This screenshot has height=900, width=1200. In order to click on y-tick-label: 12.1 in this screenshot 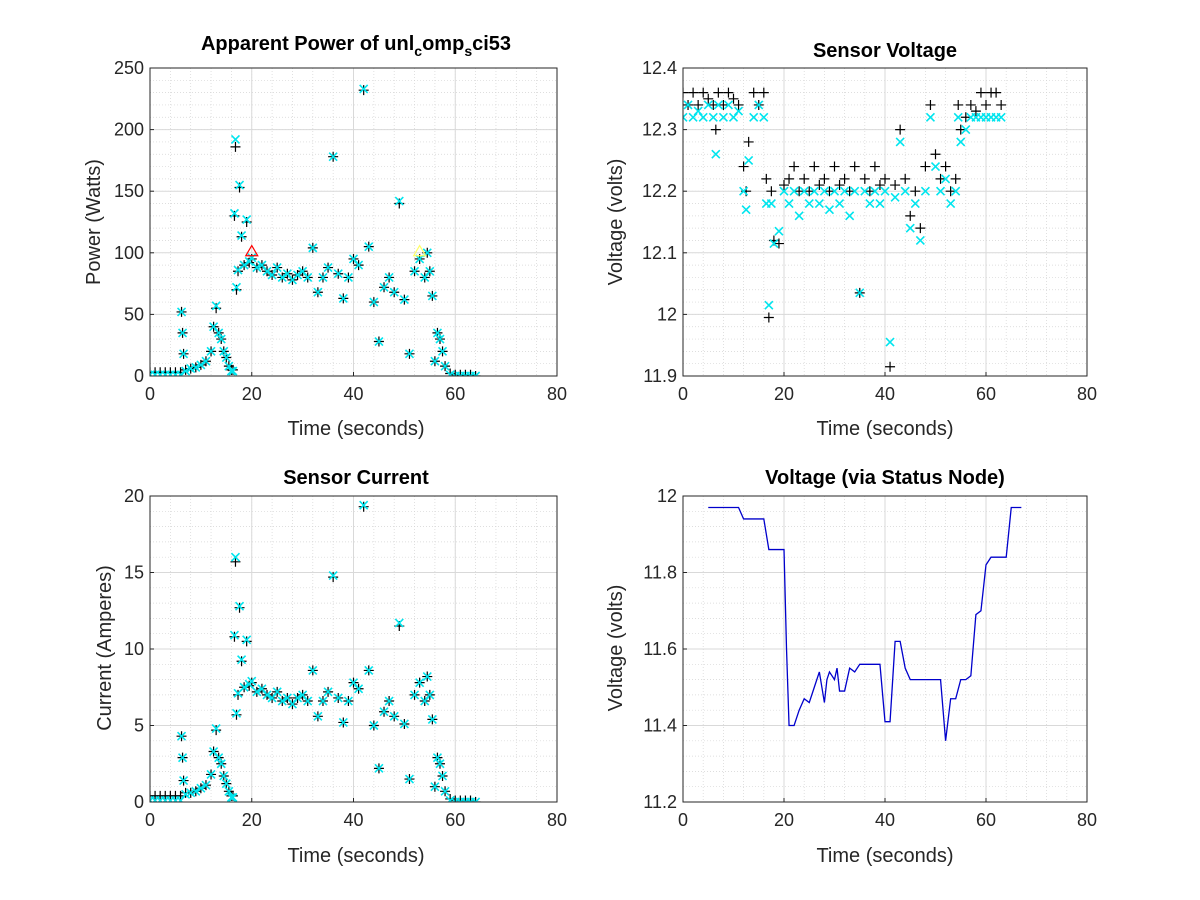, I will do `click(659, 253)`.